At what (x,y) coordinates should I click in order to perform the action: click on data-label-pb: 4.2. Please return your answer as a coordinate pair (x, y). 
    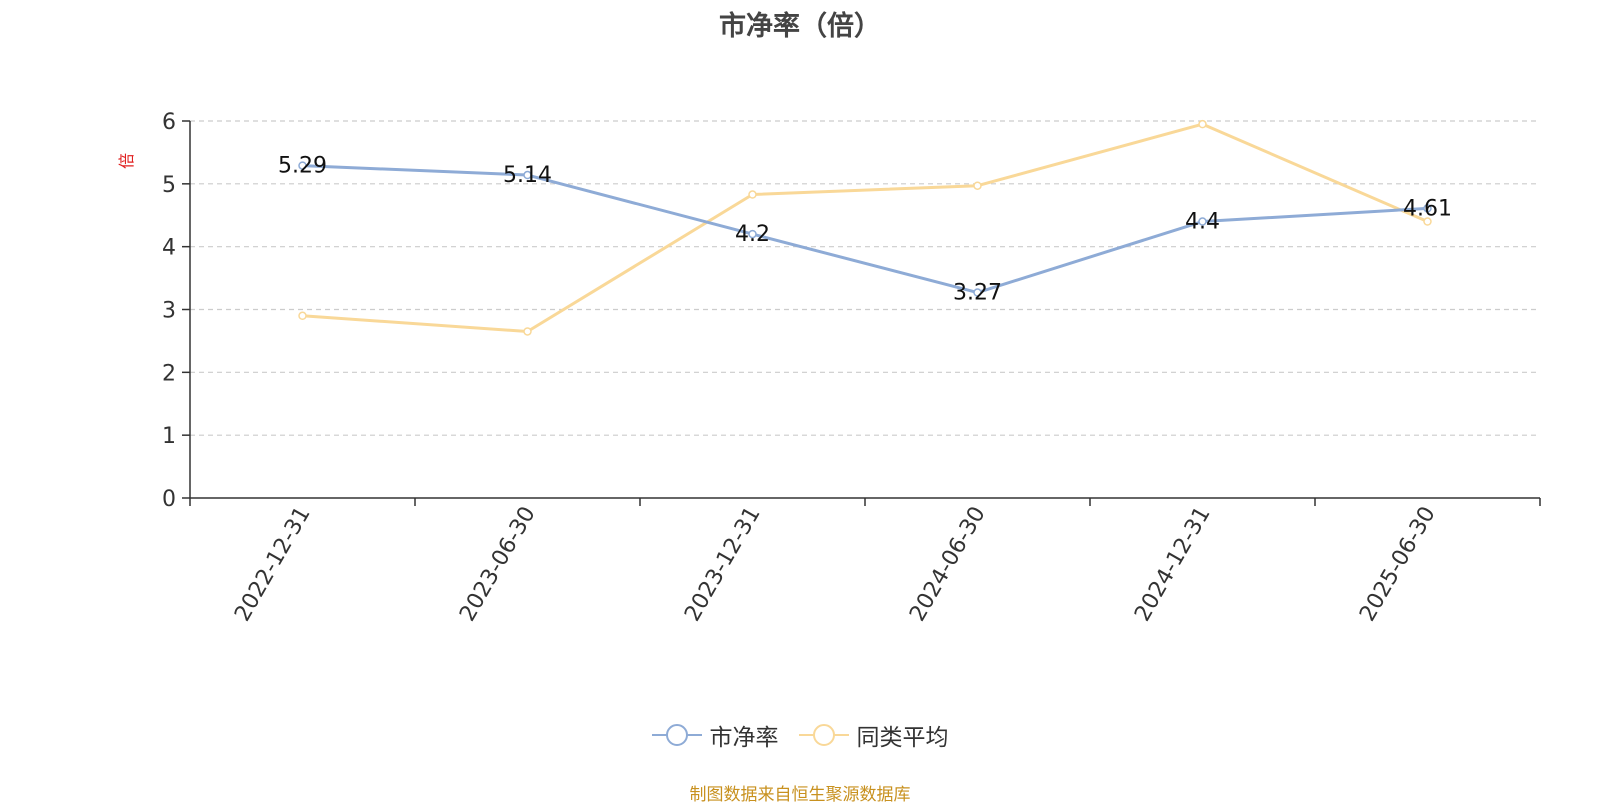
    Looking at the image, I should click on (752, 234).